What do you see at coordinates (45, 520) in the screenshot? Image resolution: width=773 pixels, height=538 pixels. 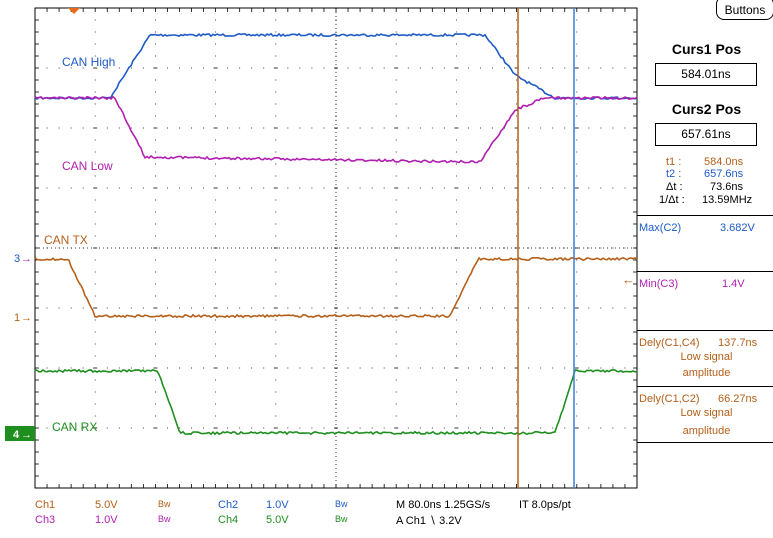 I see `ch3-label: Ch3` at bounding box center [45, 520].